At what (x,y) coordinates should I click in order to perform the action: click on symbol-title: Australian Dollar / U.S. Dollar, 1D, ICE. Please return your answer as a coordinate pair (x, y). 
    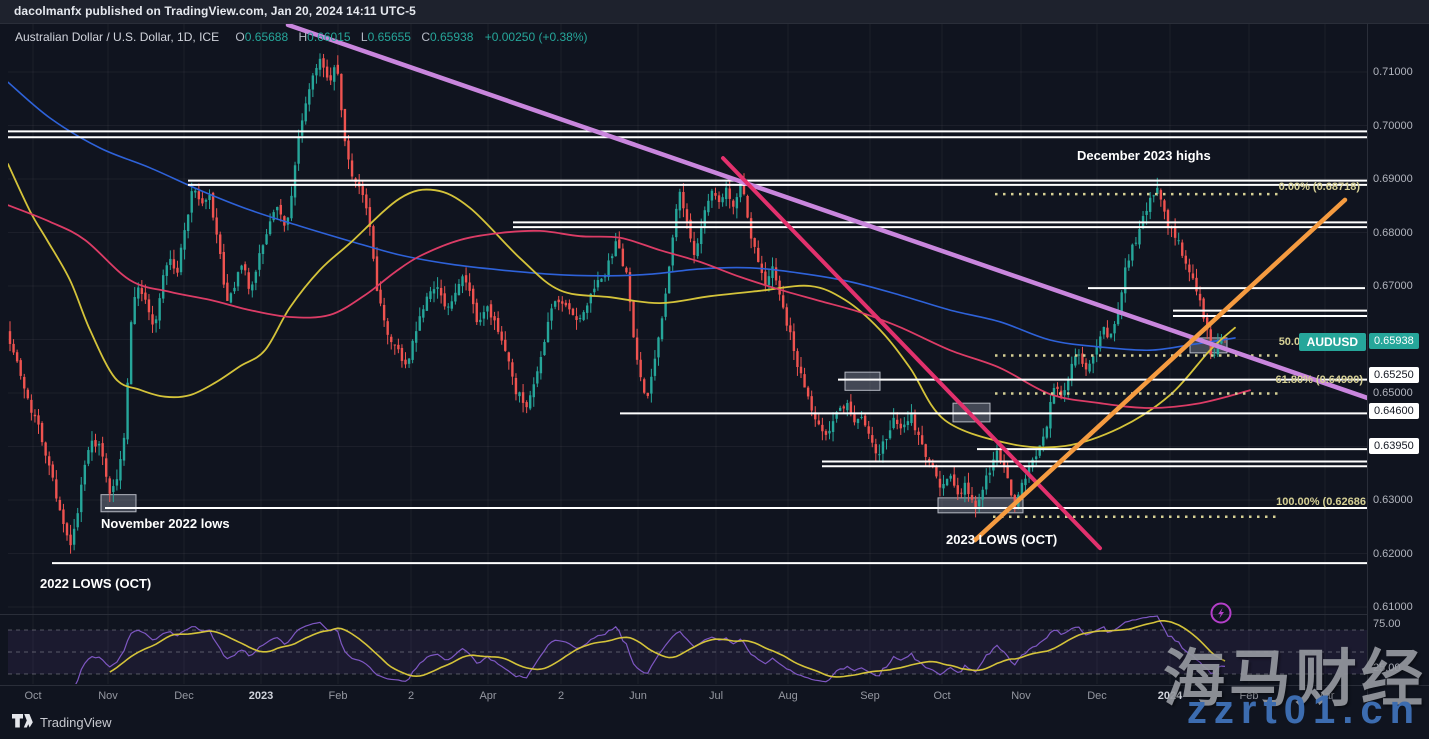
    Looking at the image, I should click on (117, 37).